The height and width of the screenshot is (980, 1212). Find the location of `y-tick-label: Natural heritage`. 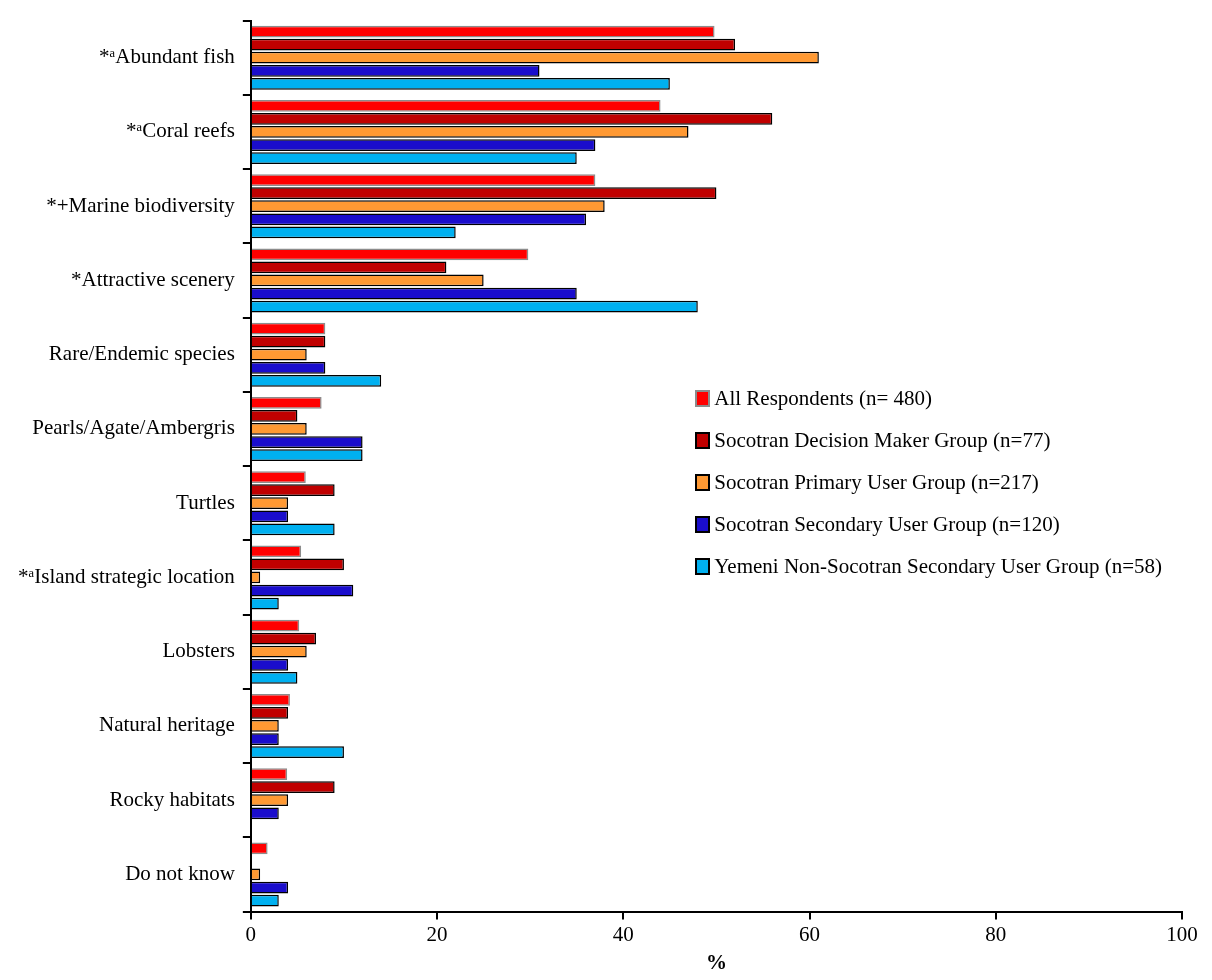

y-tick-label: Natural heritage is located at coordinates (167, 724).